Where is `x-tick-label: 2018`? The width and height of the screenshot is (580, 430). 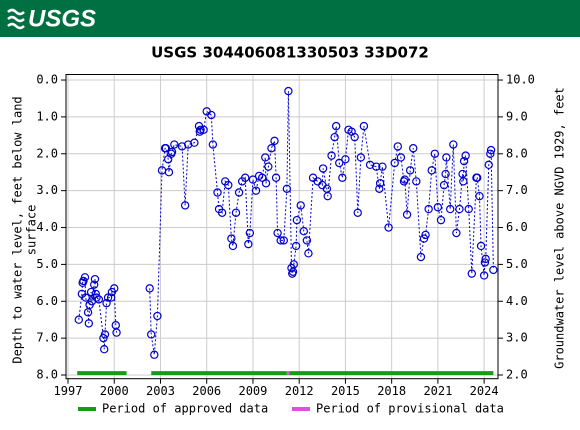 x-tick-label: 2018 is located at coordinates (391, 391).